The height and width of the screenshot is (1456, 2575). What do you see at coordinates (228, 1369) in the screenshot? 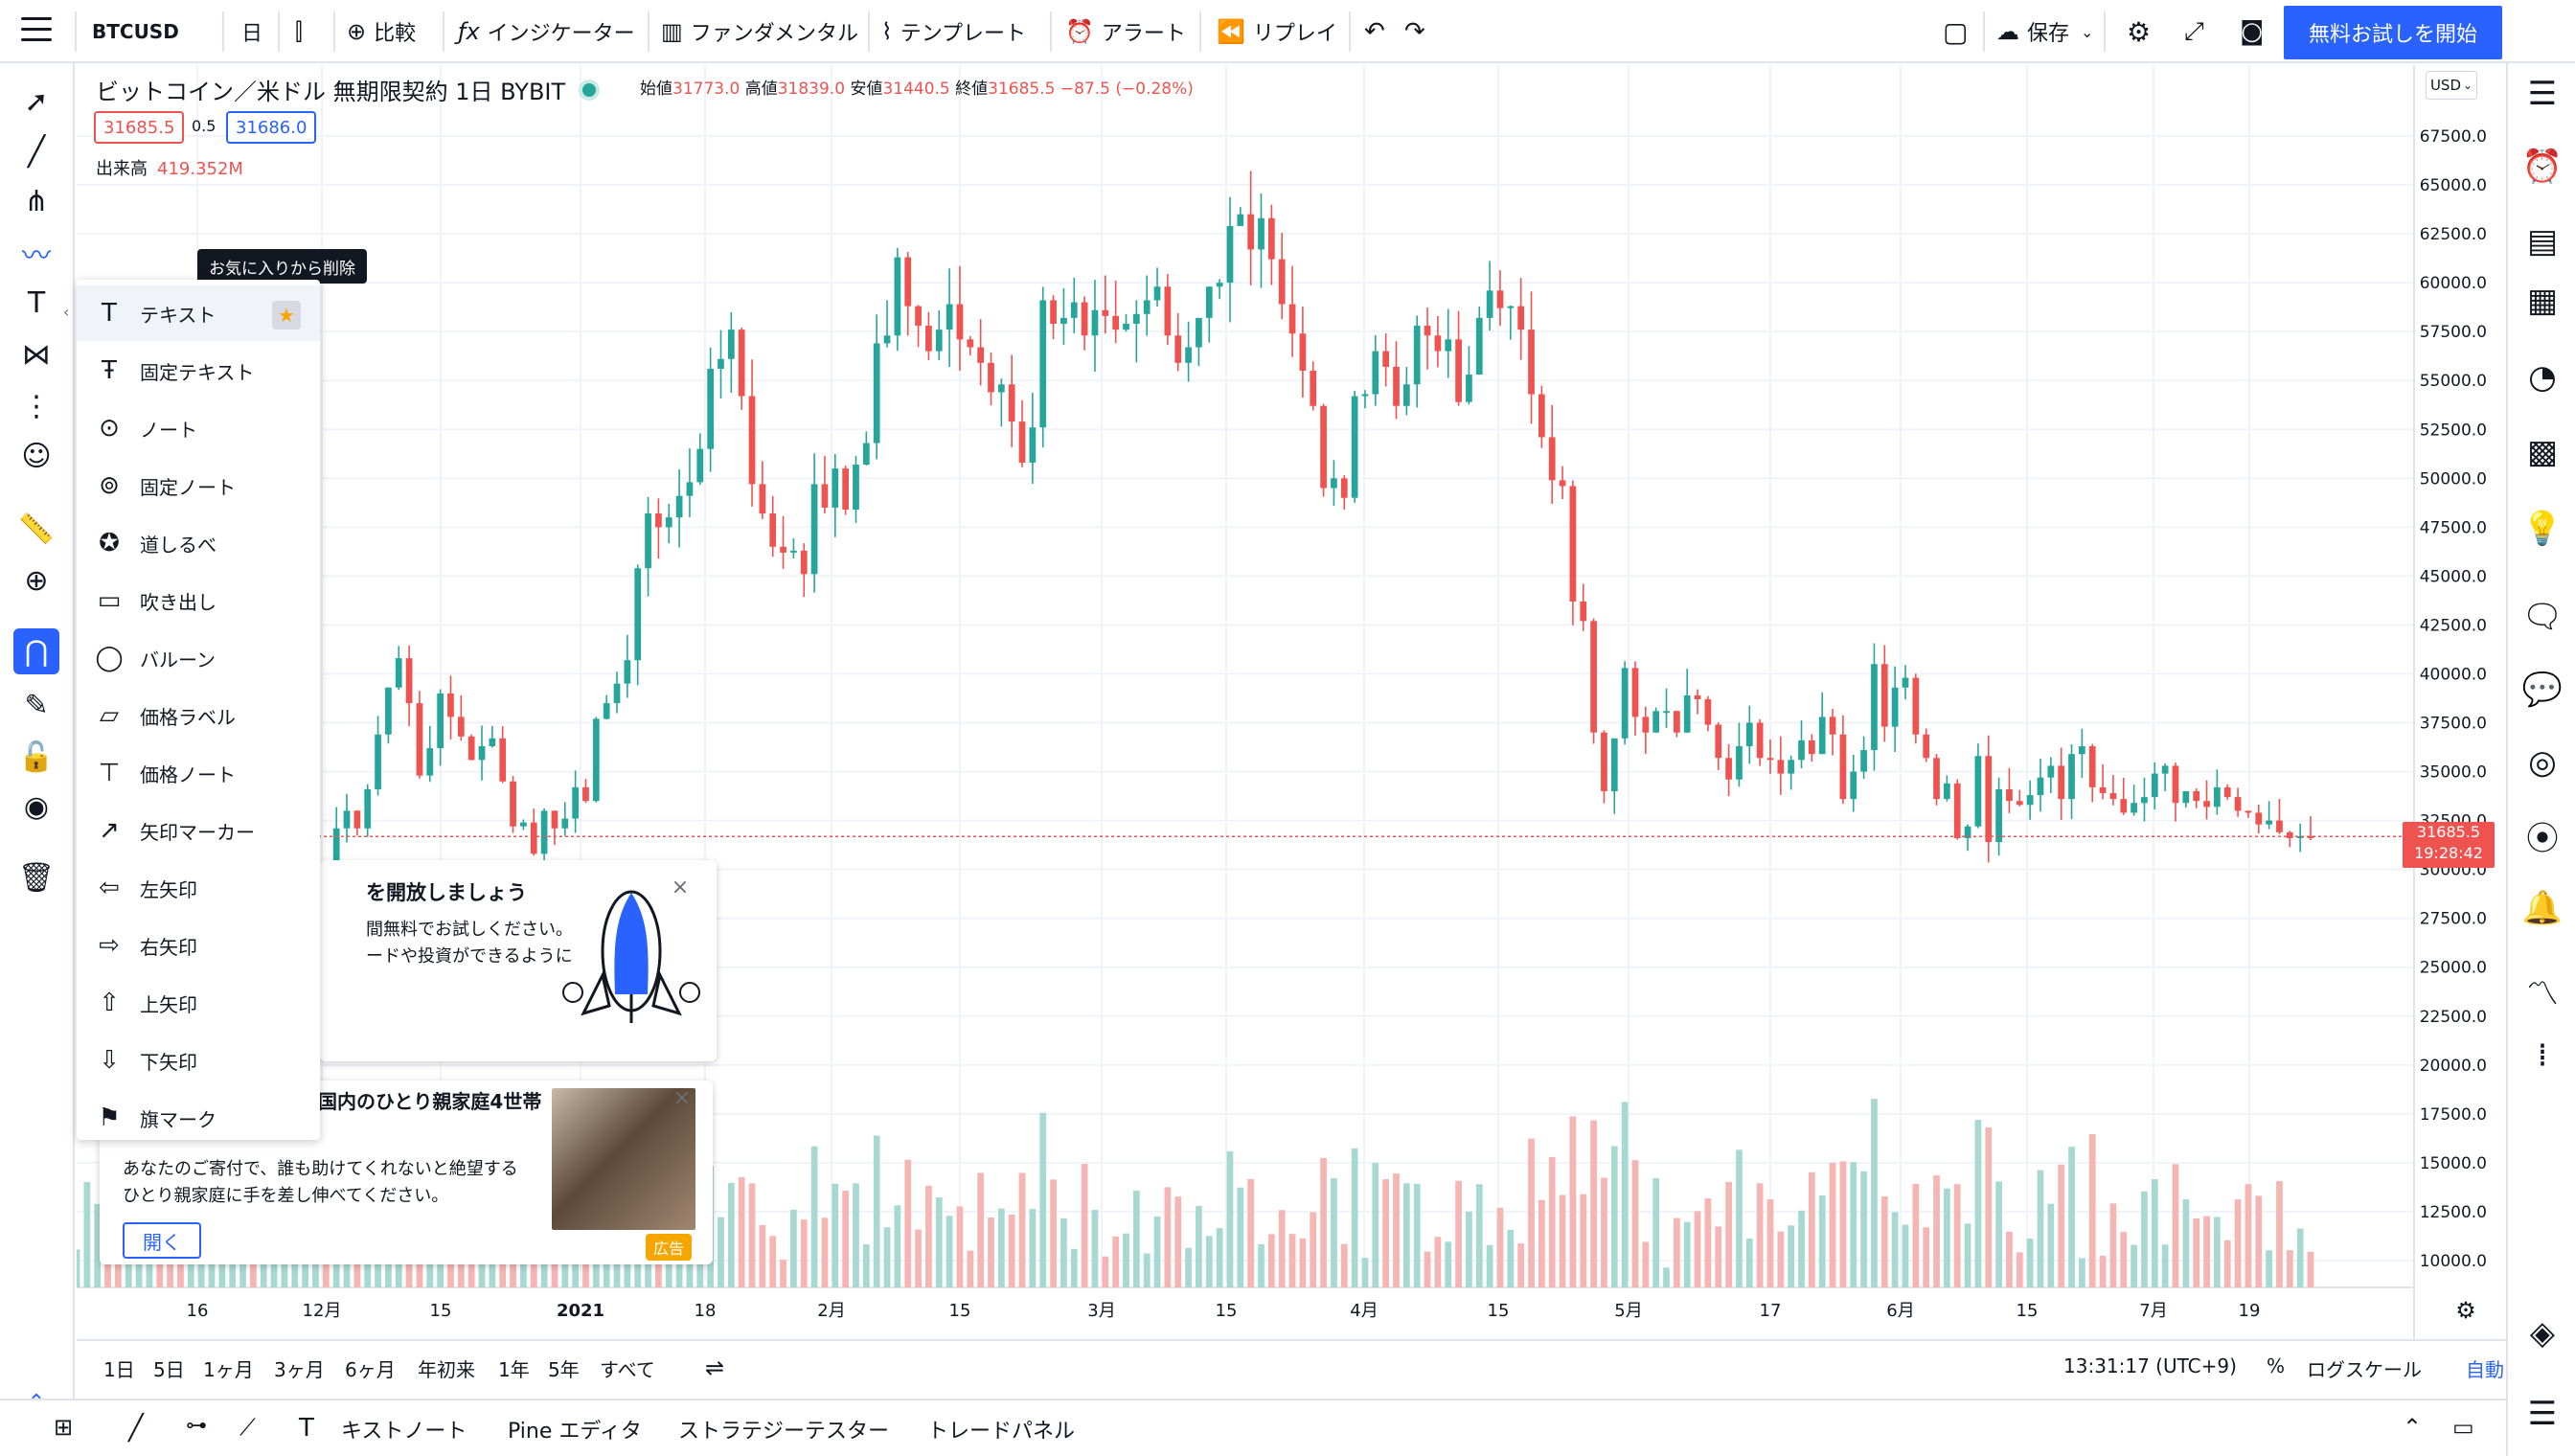
I see `range-1m: 1ヶ月` at bounding box center [228, 1369].